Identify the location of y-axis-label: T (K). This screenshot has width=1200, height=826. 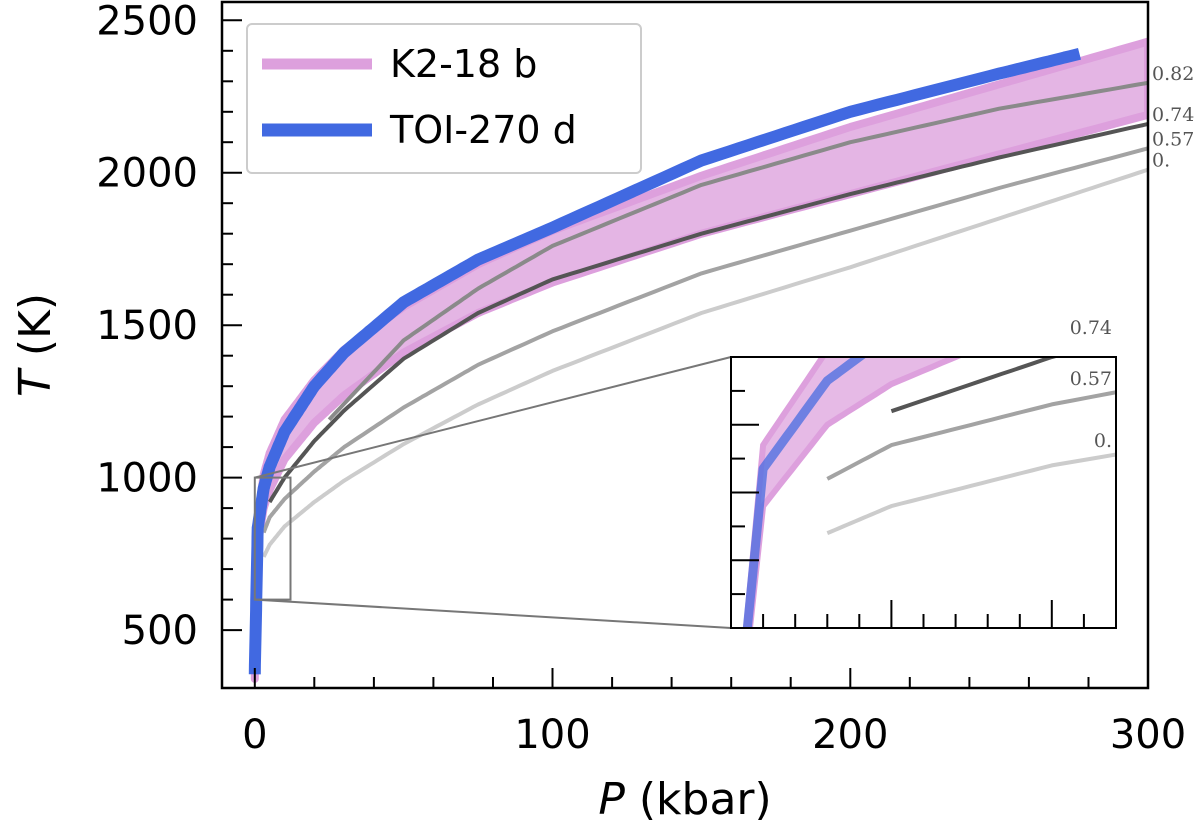
(35, 345).